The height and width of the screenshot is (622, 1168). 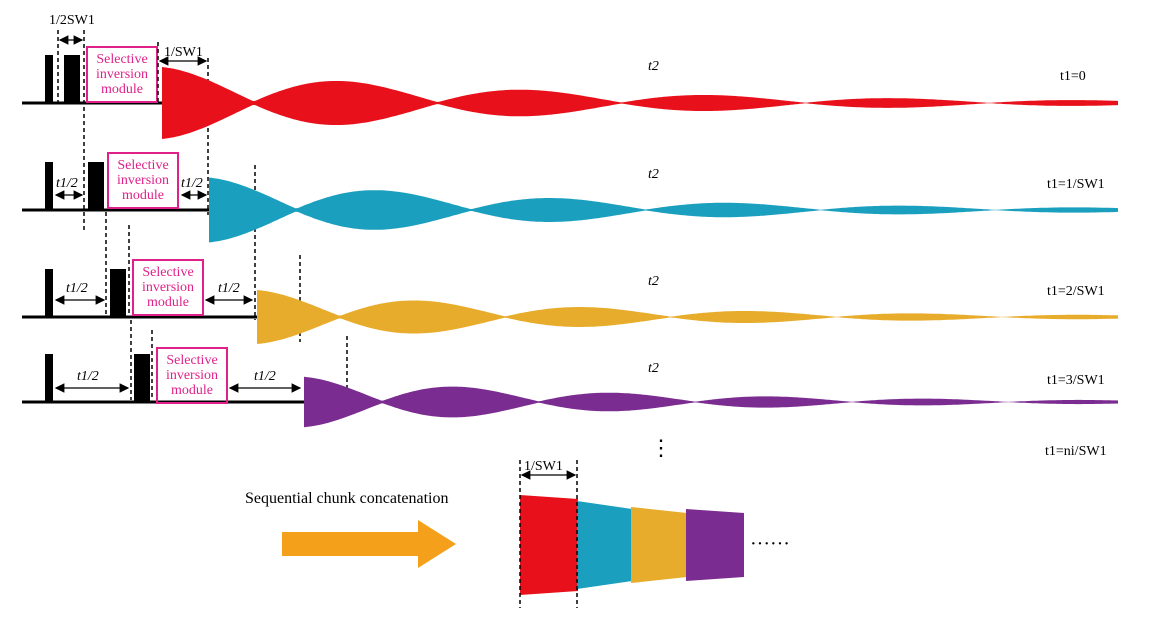 I want to click on concatenation-arrow, so click(x=369, y=544).